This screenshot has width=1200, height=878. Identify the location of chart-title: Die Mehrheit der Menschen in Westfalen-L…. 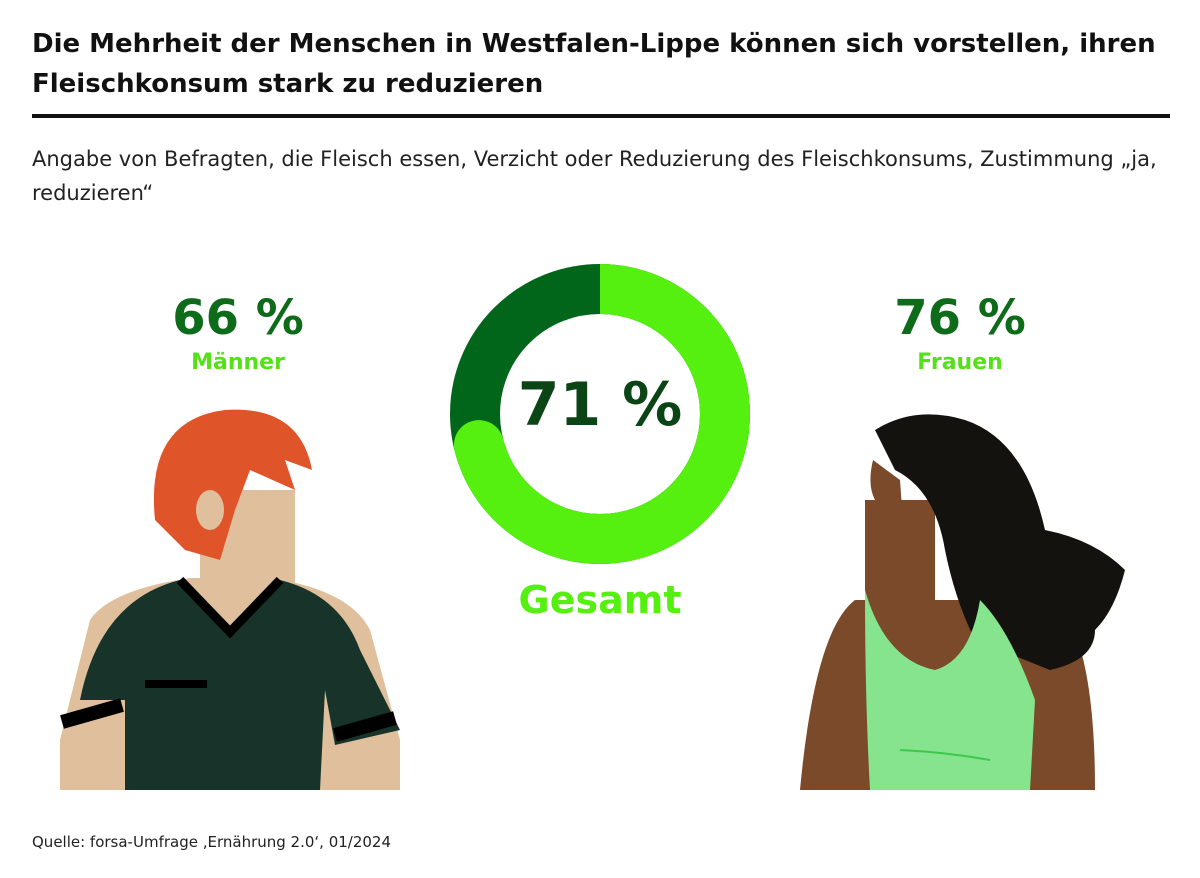
(594, 64).